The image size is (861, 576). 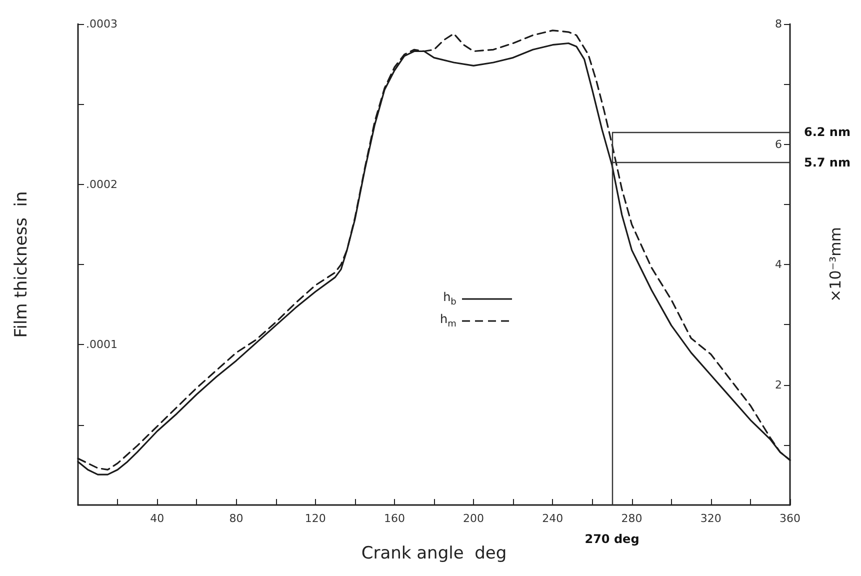 I want to click on y2-tick-label: 4, so click(x=778, y=264).